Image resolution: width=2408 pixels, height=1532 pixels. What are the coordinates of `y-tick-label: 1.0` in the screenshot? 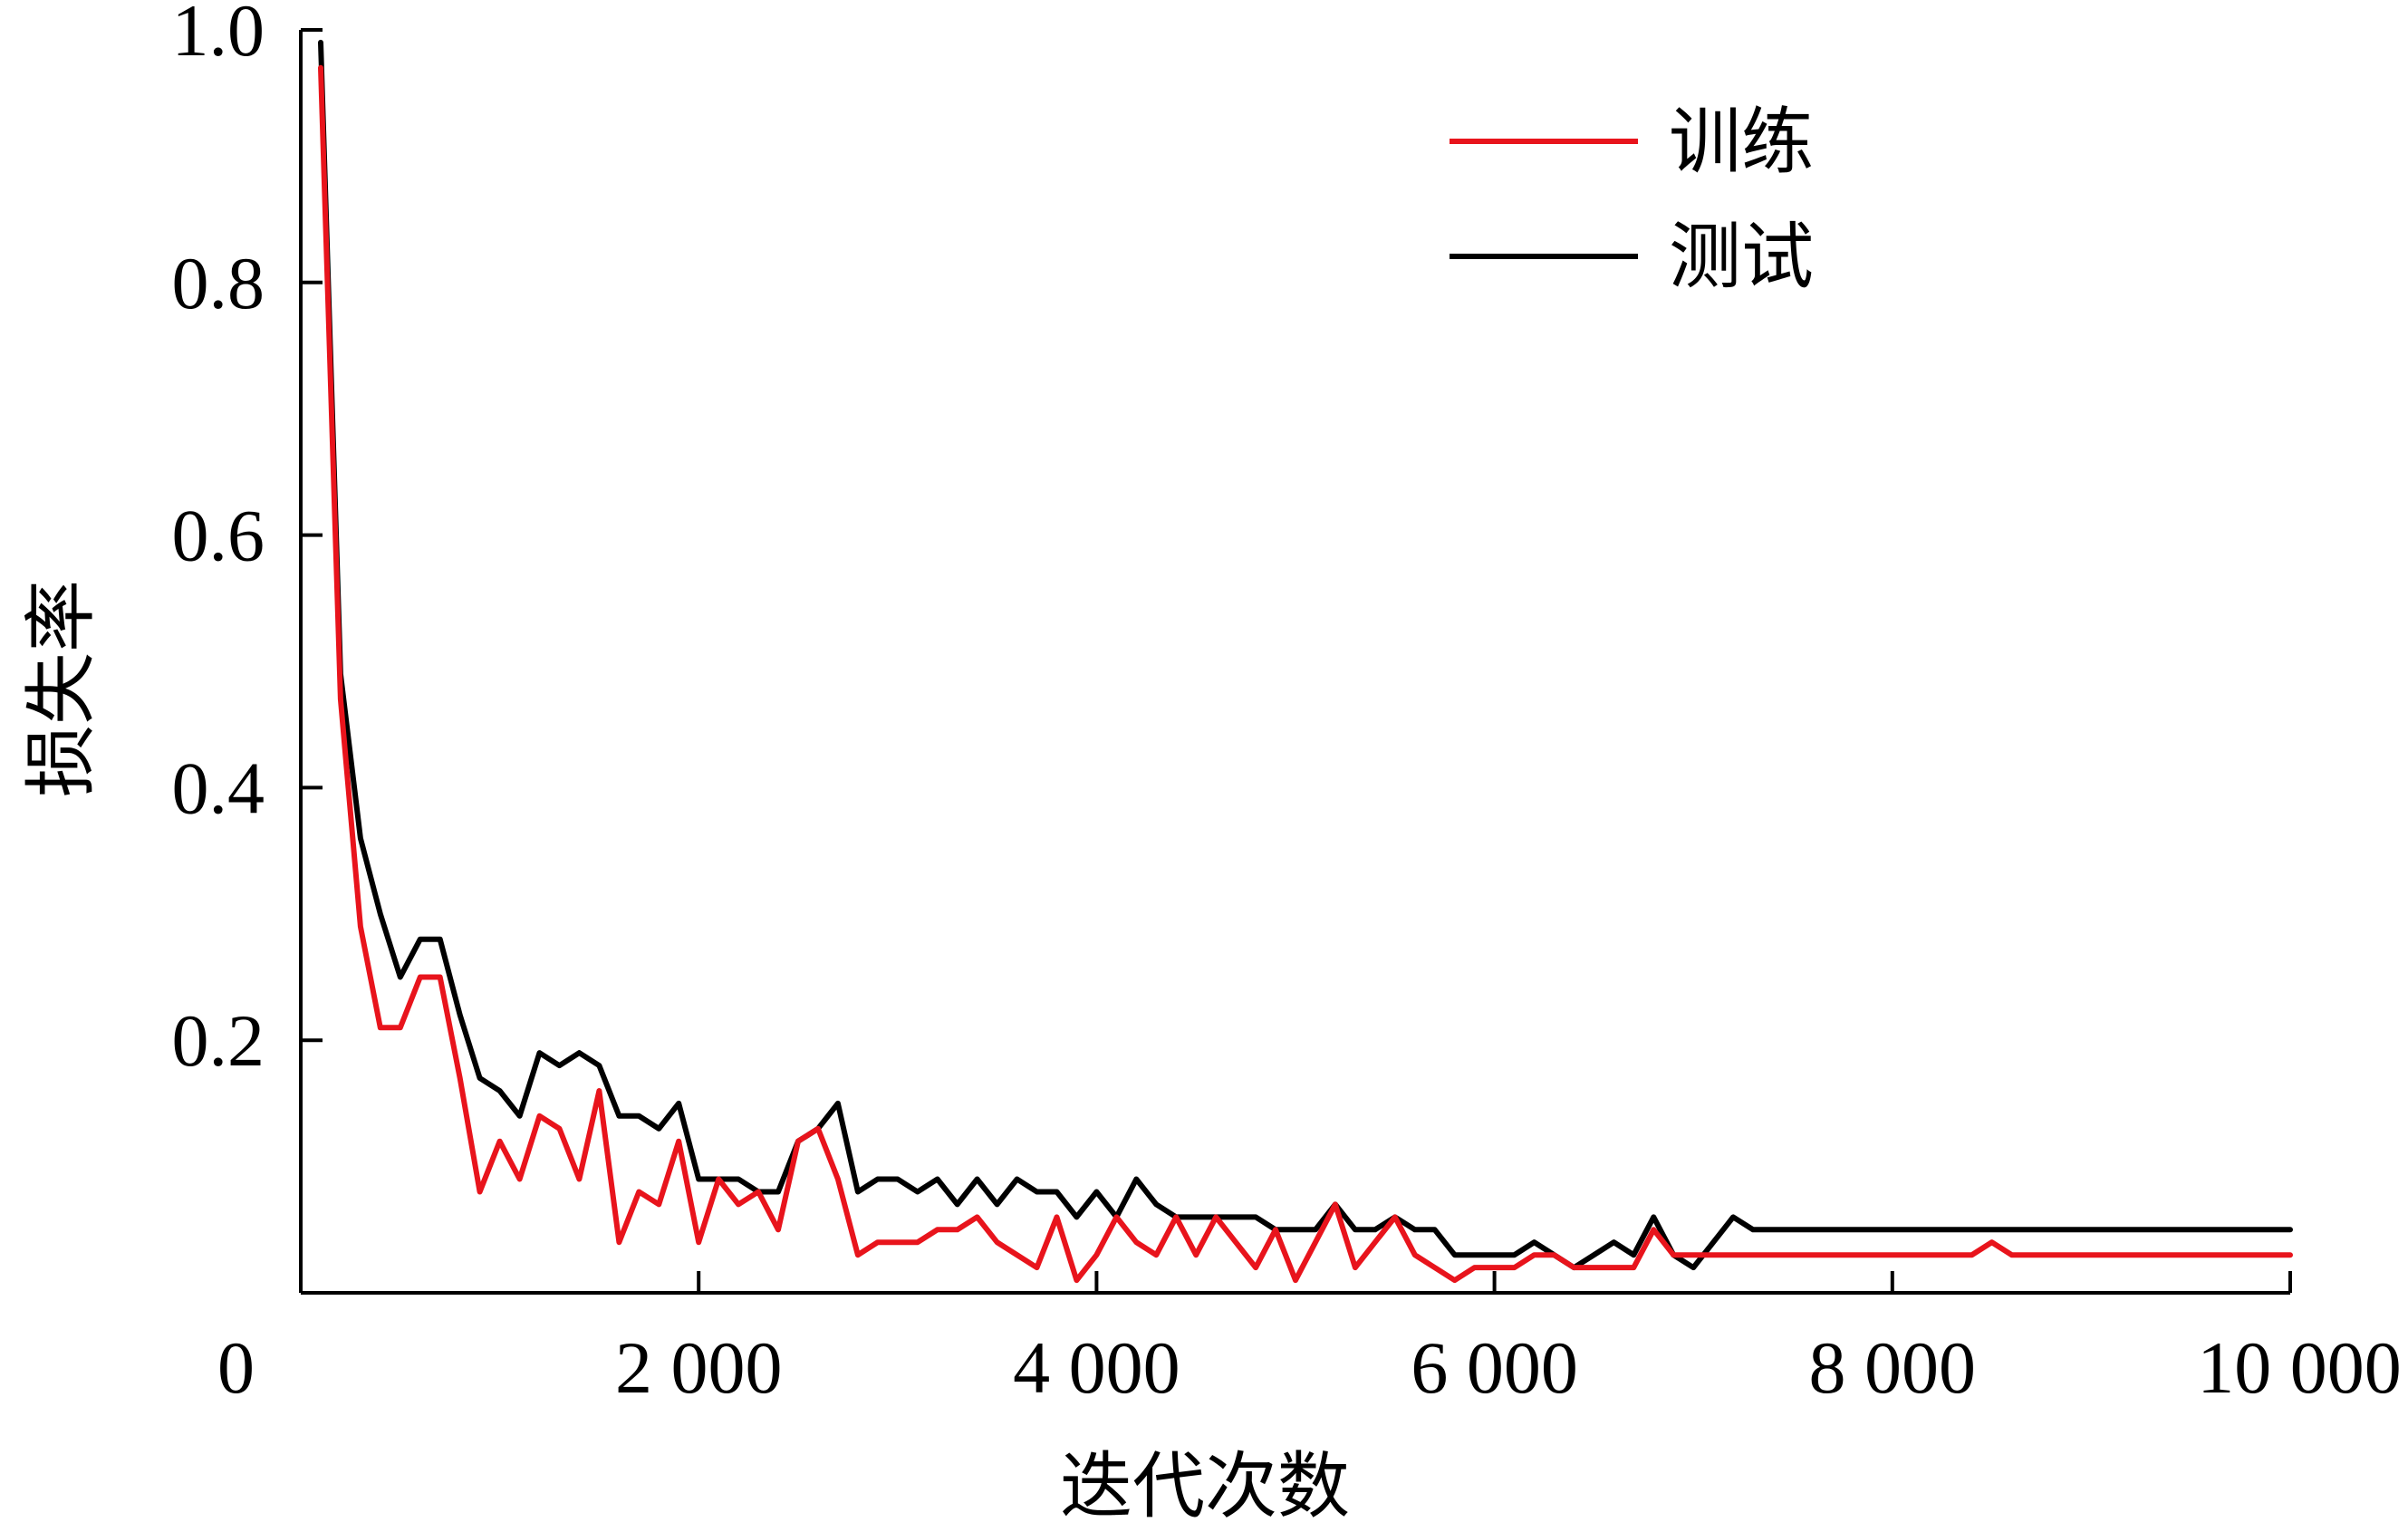 It's located at (218, 36).